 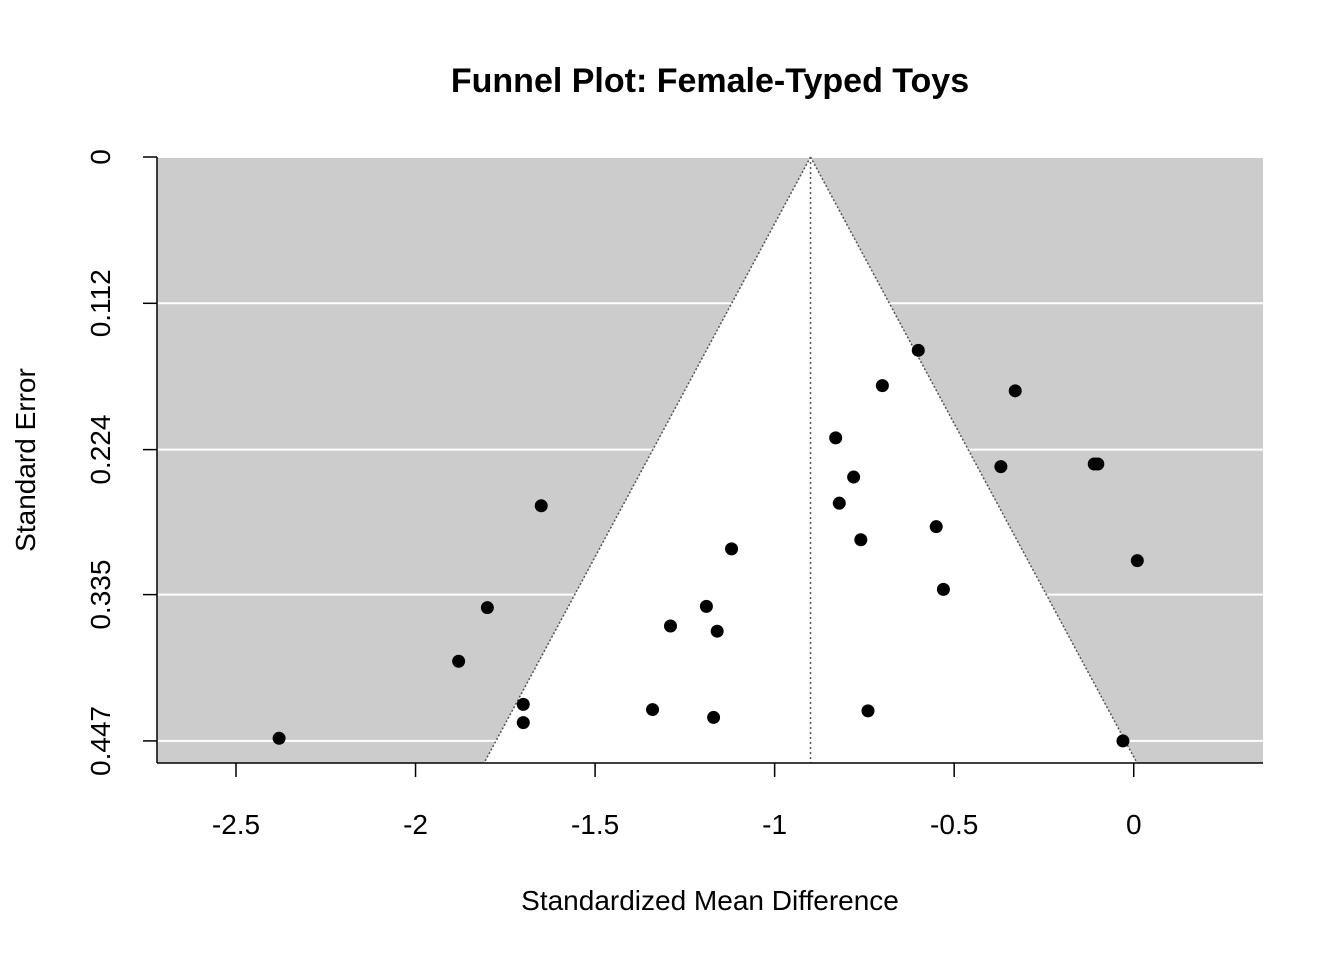 I want to click on y-tick-label: 0.112, so click(x=100, y=303).